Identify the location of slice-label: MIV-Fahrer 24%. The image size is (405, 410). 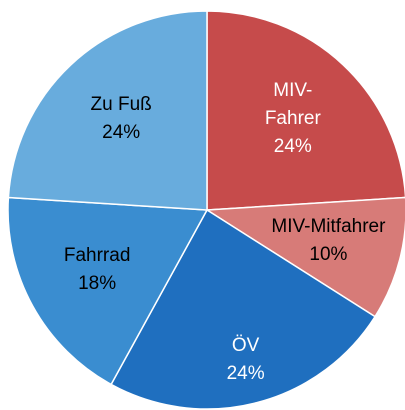
(293, 119).